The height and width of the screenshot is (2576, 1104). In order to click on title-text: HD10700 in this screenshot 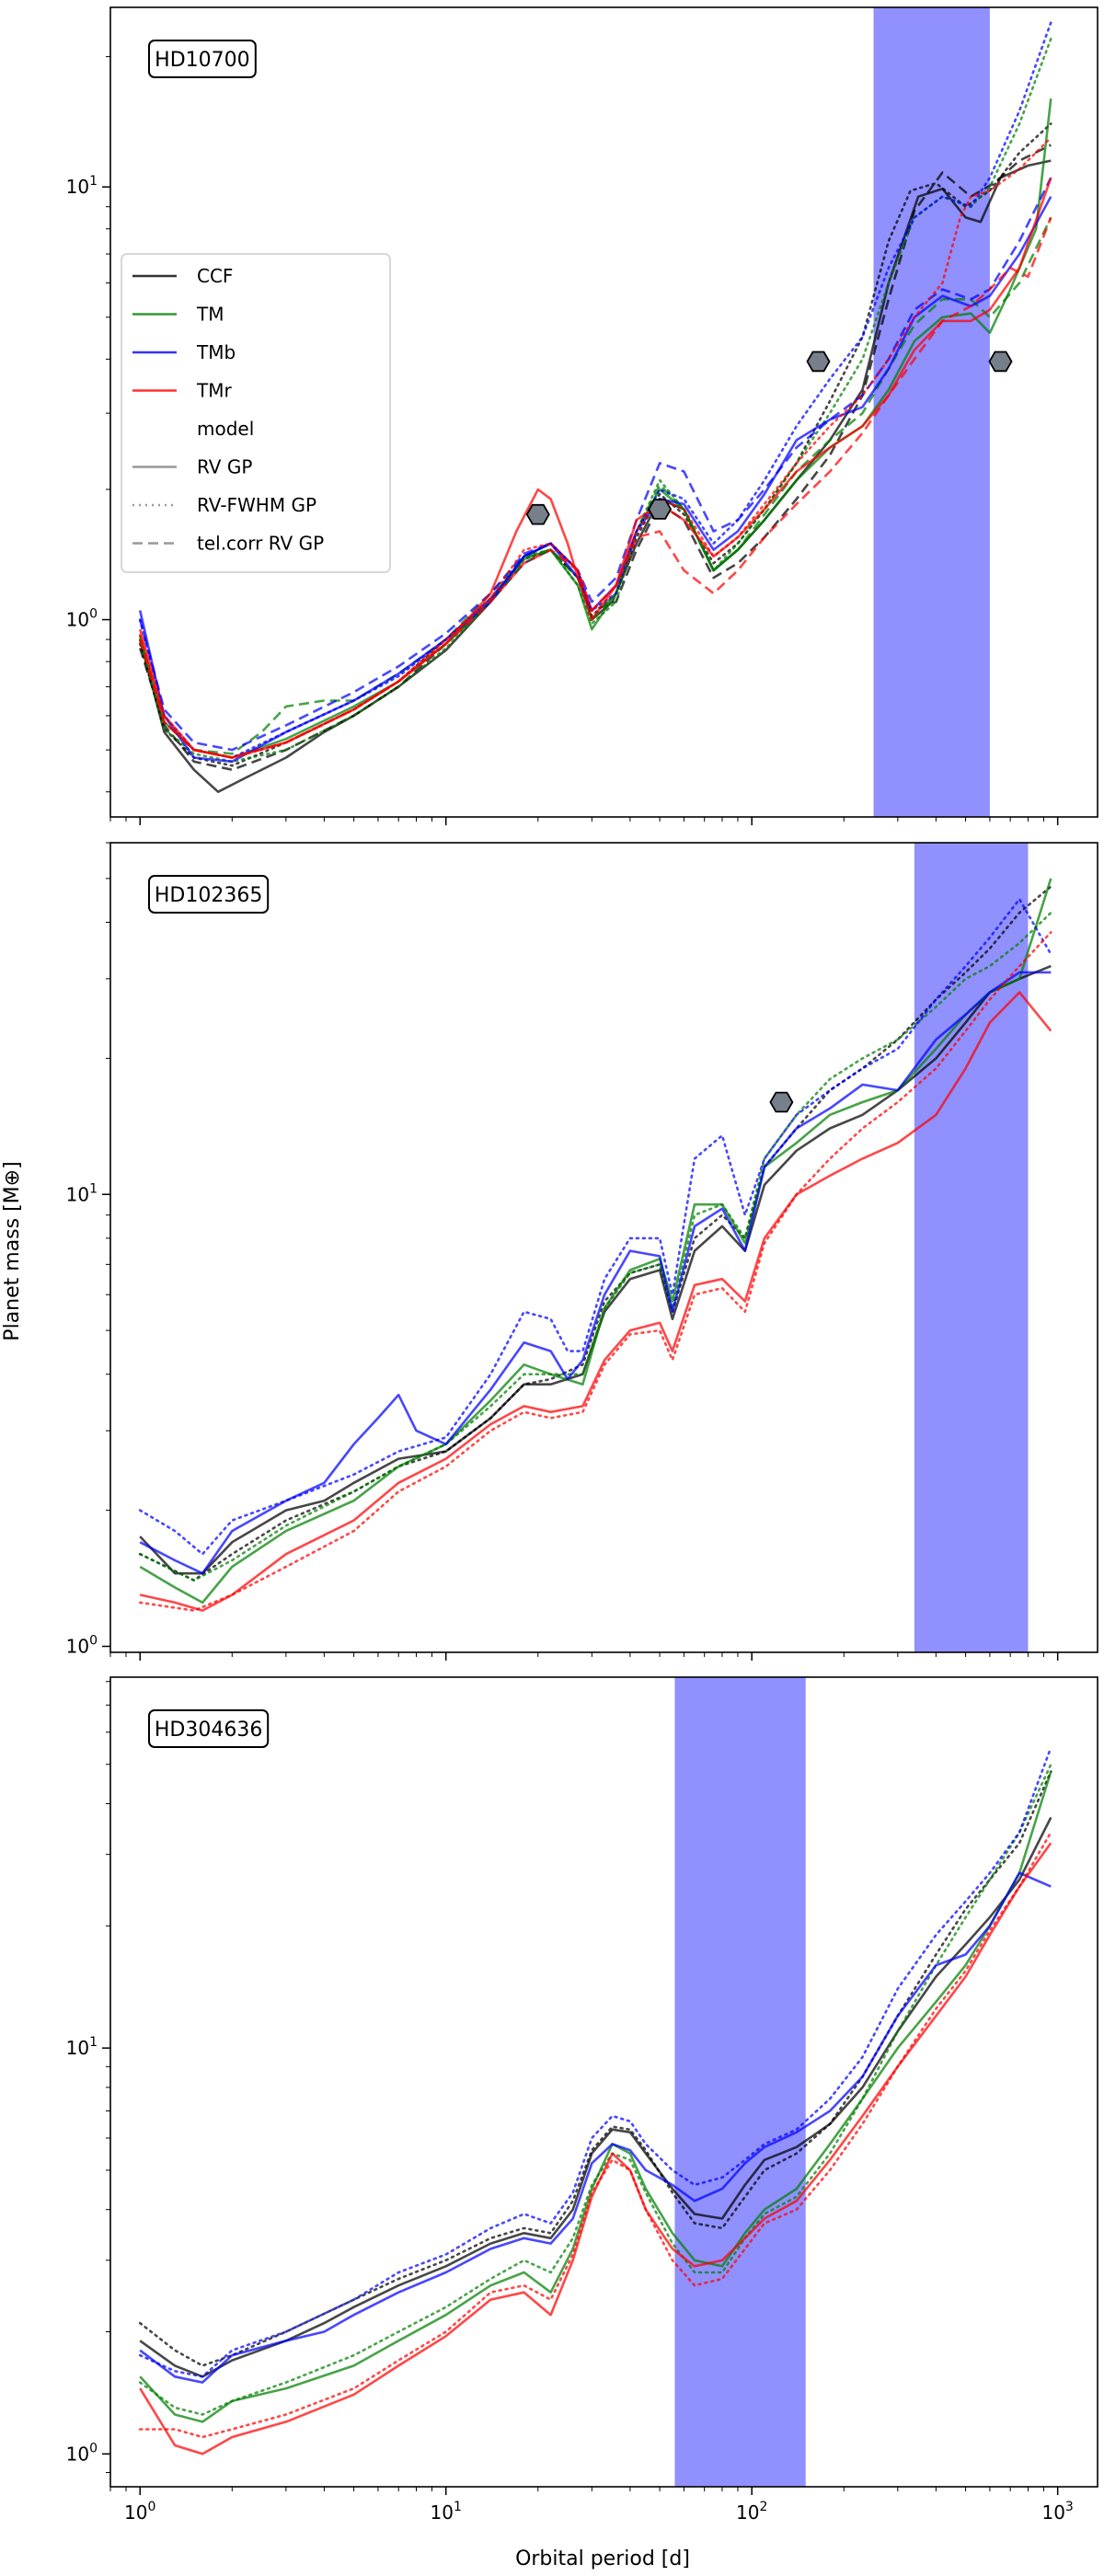, I will do `click(202, 60)`.